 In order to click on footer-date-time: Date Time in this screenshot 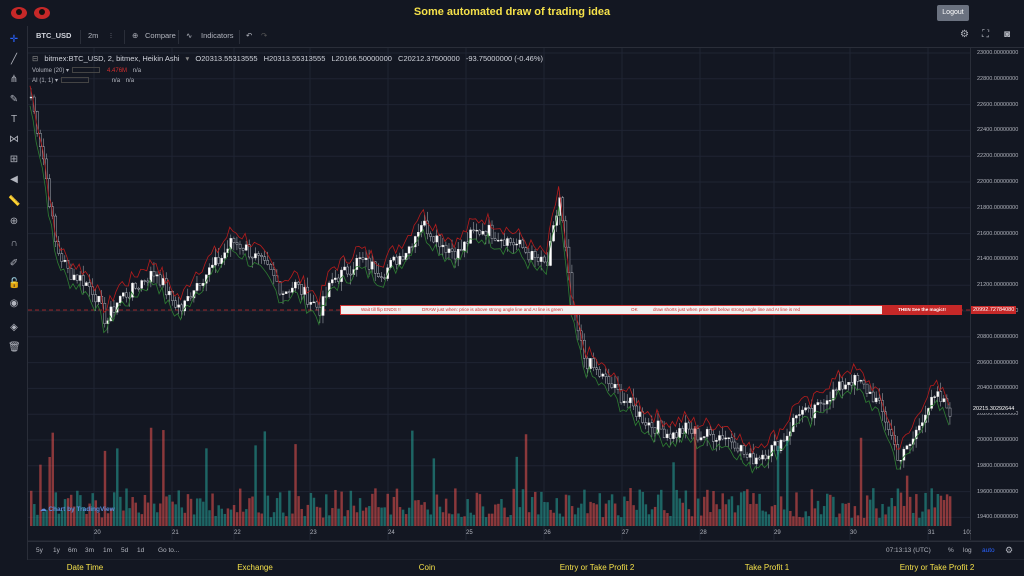, I will do `click(85, 567)`.